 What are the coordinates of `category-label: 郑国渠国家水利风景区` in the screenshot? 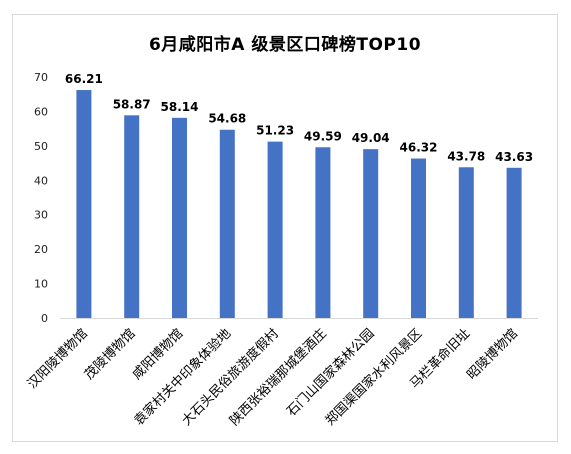 It's located at (373, 377).